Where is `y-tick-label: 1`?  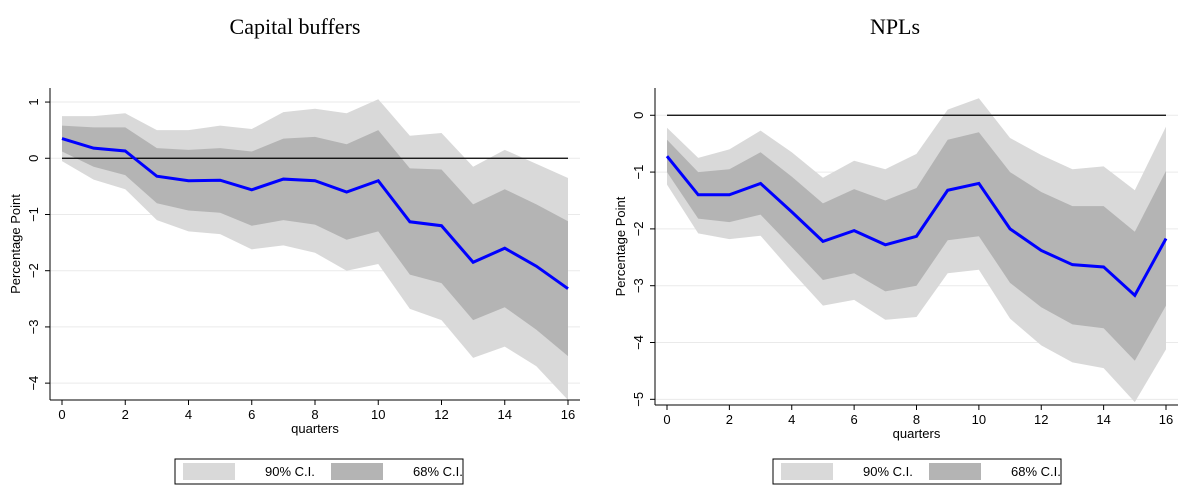
y-tick-label: 1 is located at coordinates (33, 101).